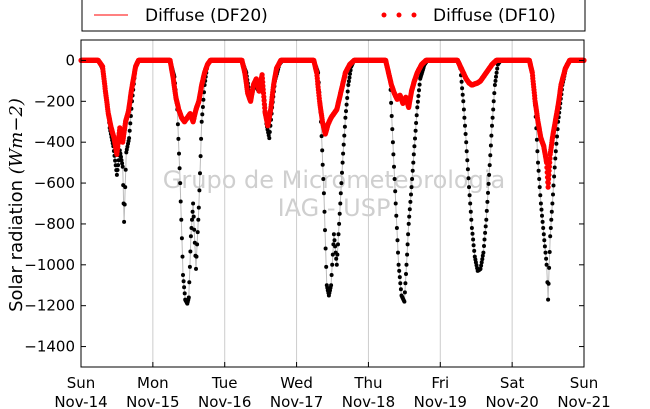  What do you see at coordinates (440, 383) in the screenshot?
I see `x-tick-label-day: Fri` at bounding box center [440, 383].